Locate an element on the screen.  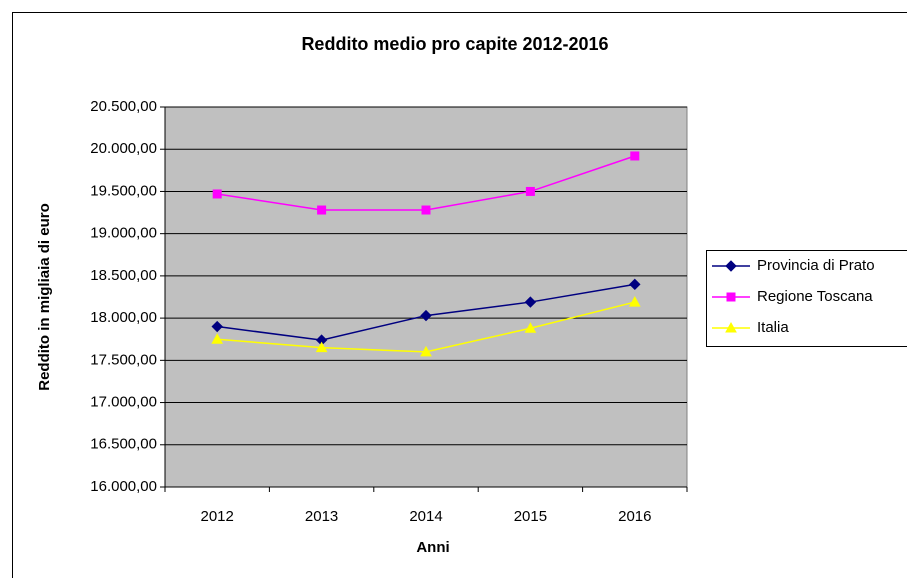
x-tick-label: 2013 is located at coordinates (321, 516).